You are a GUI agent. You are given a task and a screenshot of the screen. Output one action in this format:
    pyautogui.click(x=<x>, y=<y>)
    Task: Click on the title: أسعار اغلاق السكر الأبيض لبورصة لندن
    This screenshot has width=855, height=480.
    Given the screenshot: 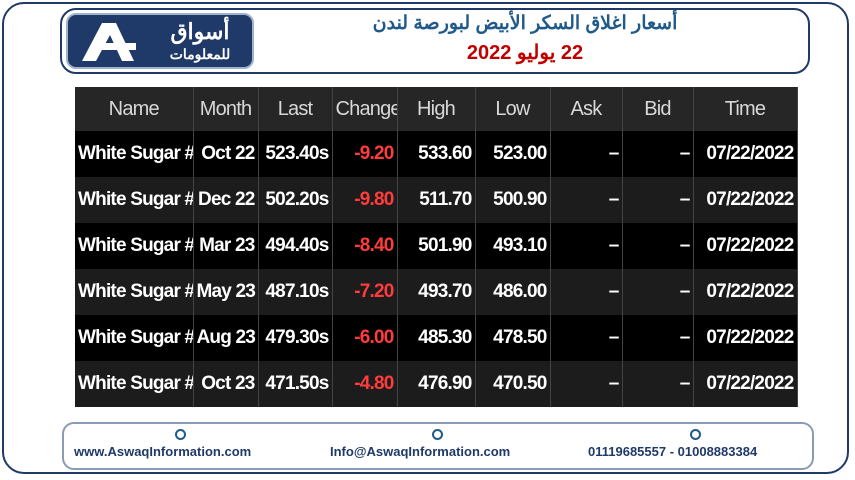 What is the action you would take?
    pyautogui.click(x=525, y=23)
    